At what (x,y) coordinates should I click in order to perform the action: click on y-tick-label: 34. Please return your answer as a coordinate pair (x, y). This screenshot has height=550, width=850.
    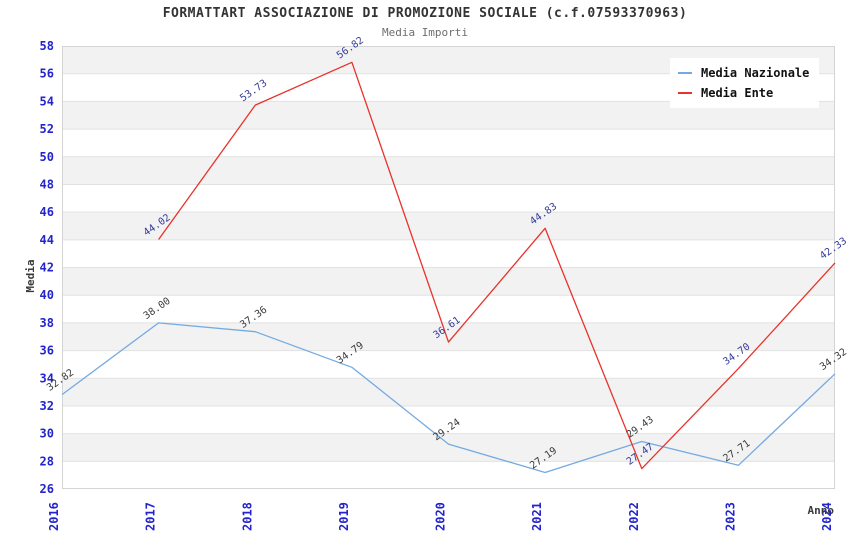
    Looking at the image, I should click on (47, 378).